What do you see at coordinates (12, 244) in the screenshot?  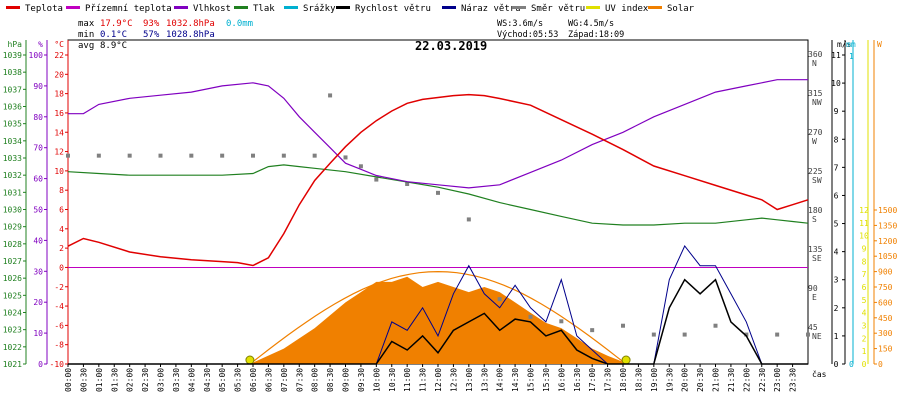 I see `axis-label-hpa-11: 1028` at bounding box center [12, 244].